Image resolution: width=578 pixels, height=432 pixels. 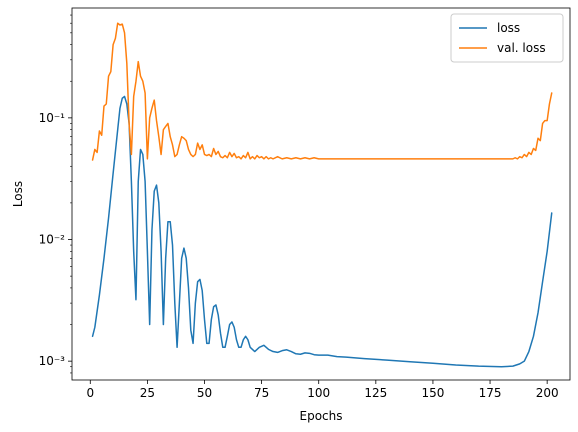 I want to click on x-tick-label: 175, so click(x=490, y=393).